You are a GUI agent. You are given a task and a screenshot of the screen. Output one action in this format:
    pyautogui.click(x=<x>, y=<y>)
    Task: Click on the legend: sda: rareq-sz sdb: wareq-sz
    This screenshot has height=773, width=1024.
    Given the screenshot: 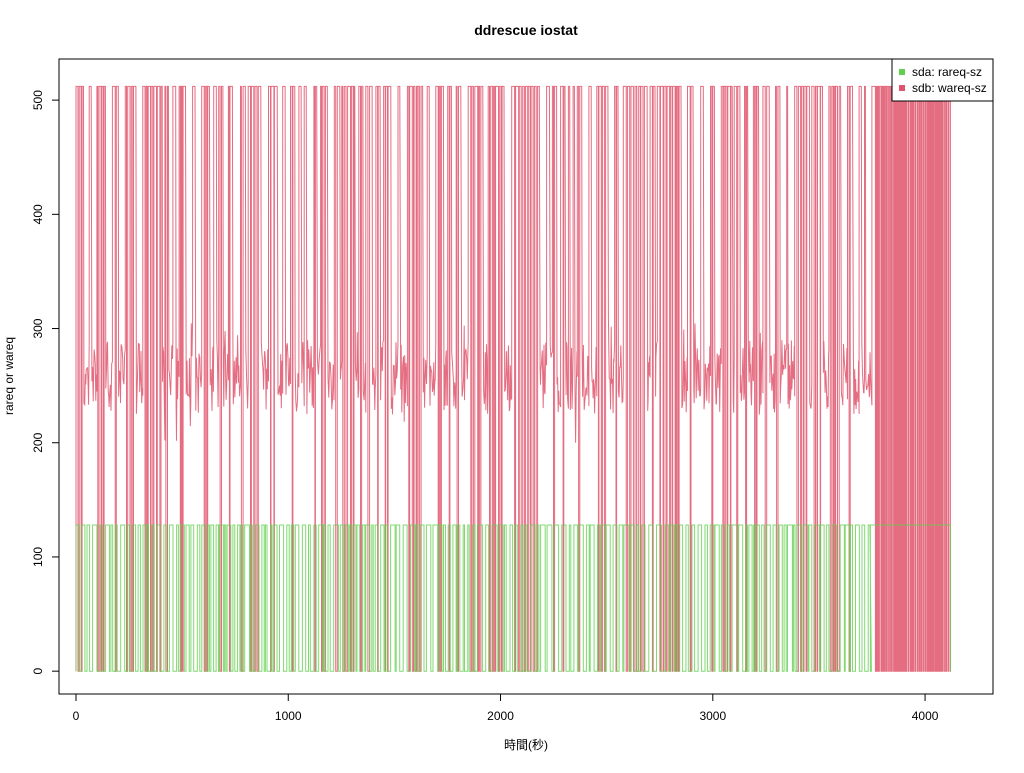 What is the action you would take?
    pyautogui.click(x=942, y=80)
    